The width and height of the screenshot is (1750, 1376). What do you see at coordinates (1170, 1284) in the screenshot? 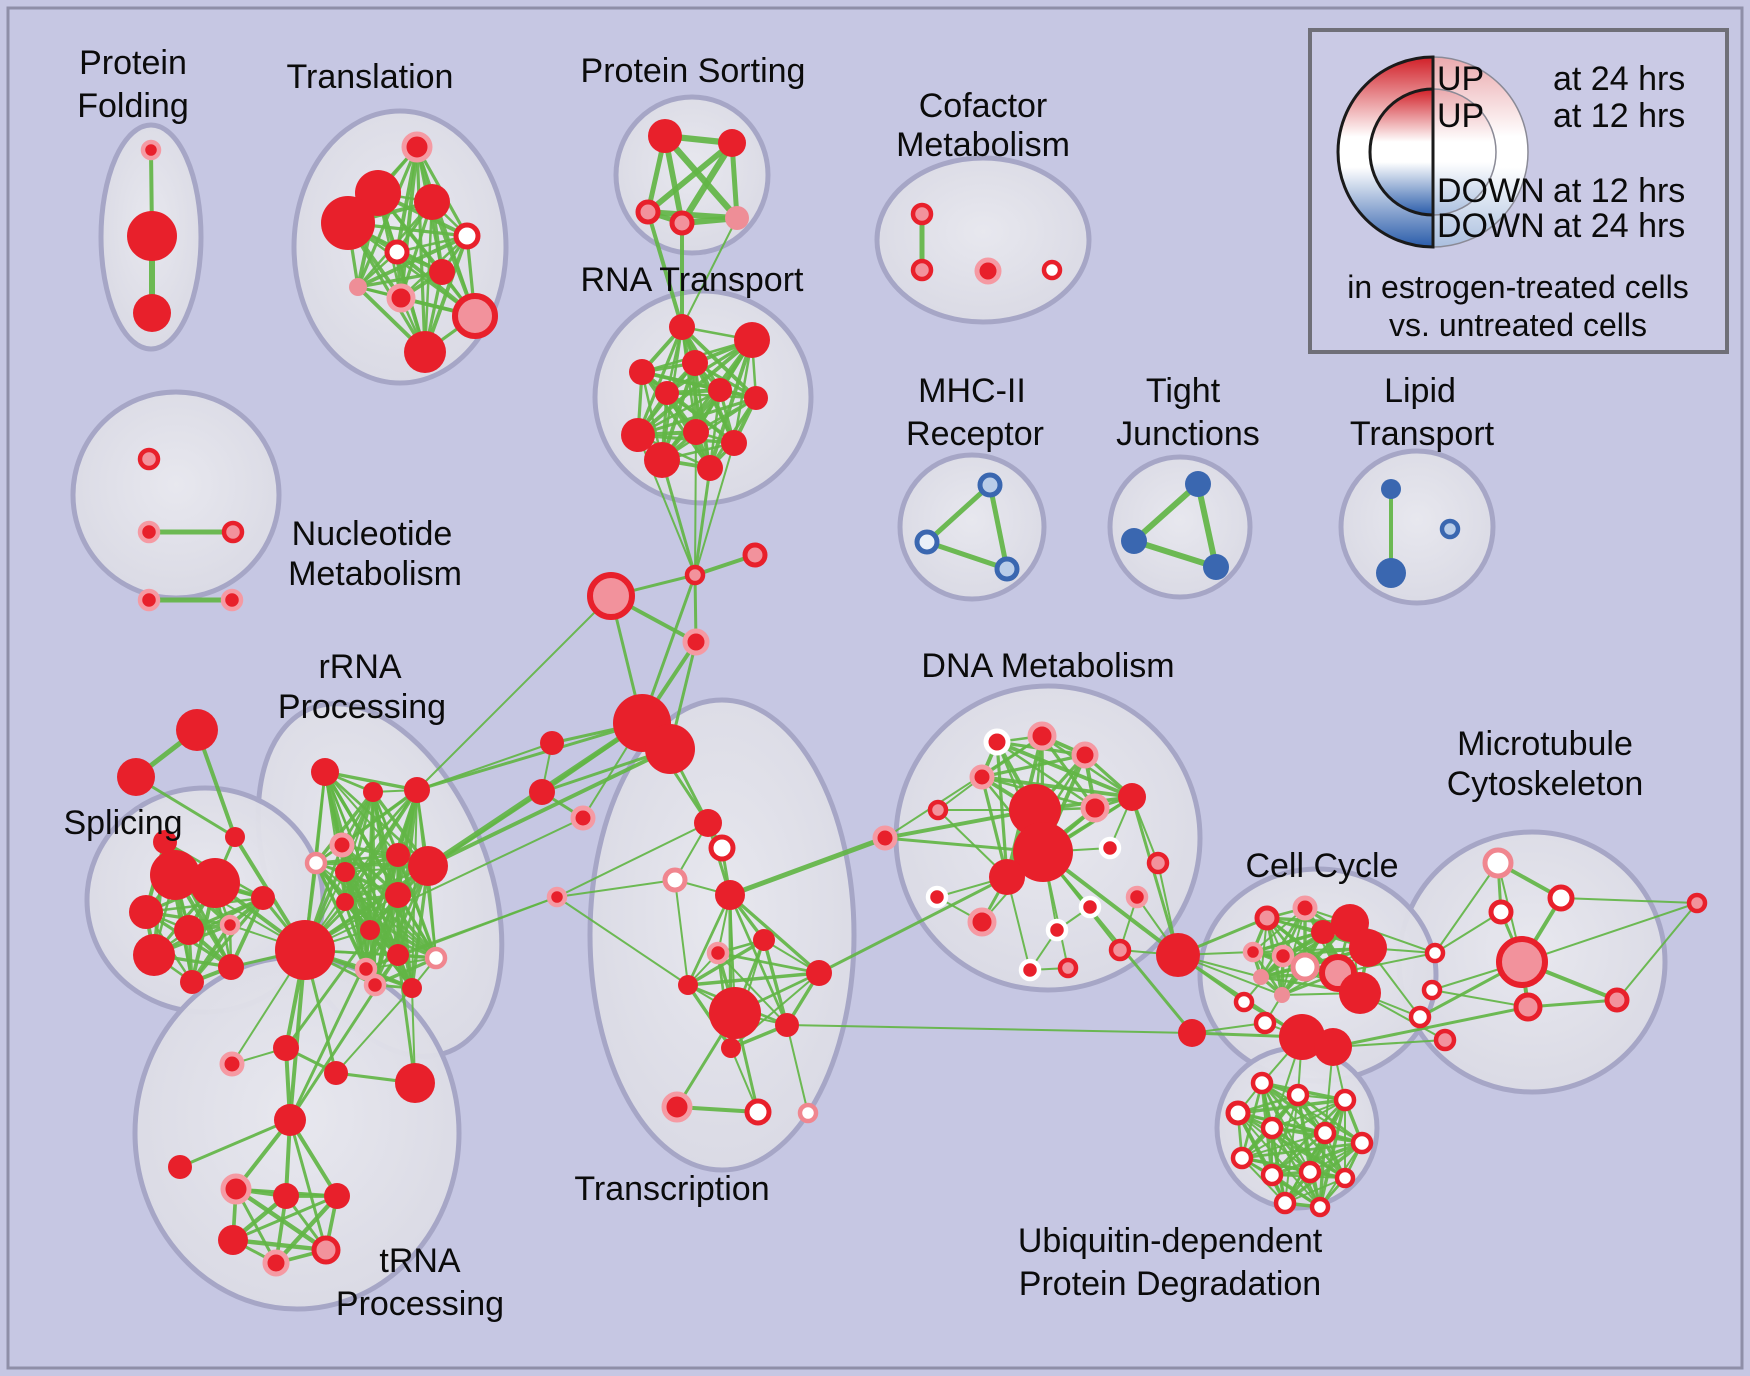
I see `cluster-ubiquitin-dependent-protein-degradation-label-line2: Protein Degradation` at bounding box center [1170, 1284].